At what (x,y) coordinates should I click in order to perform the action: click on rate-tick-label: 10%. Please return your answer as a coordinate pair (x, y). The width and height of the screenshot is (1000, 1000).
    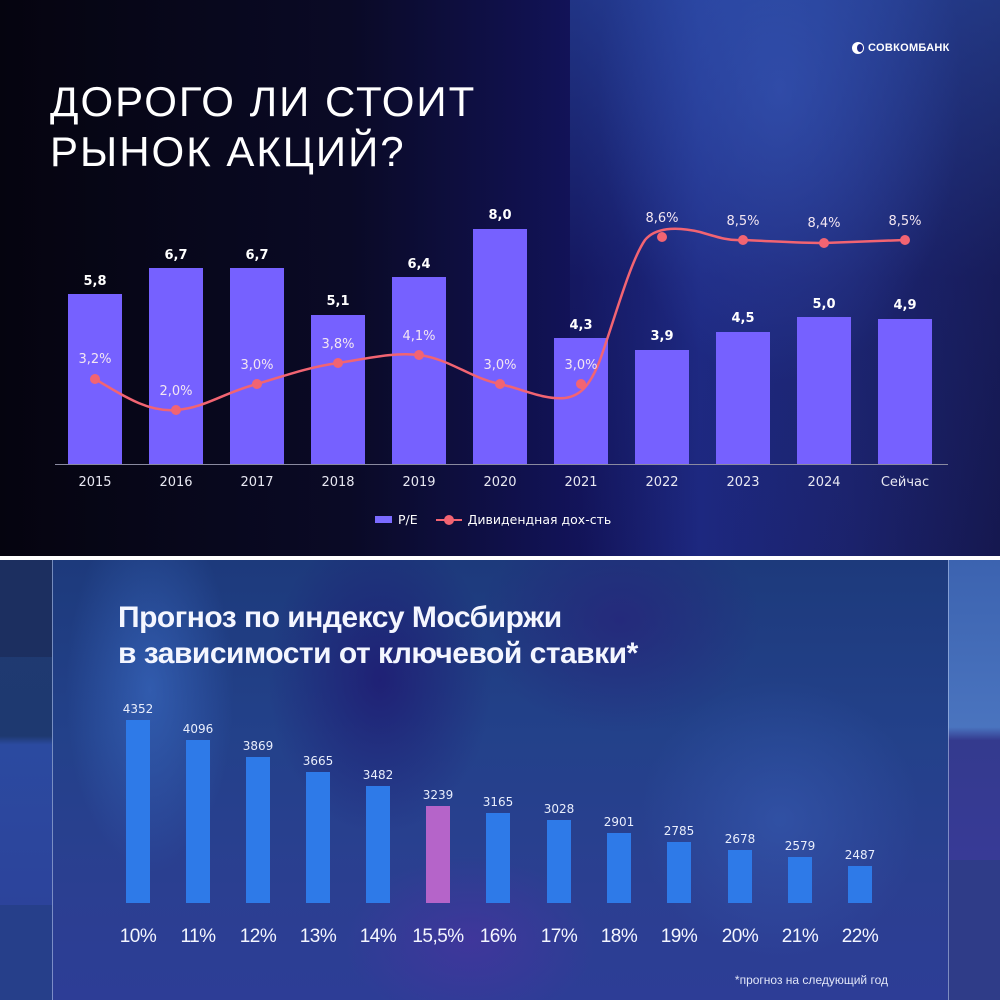
    Looking at the image, I should click on (138, 936).